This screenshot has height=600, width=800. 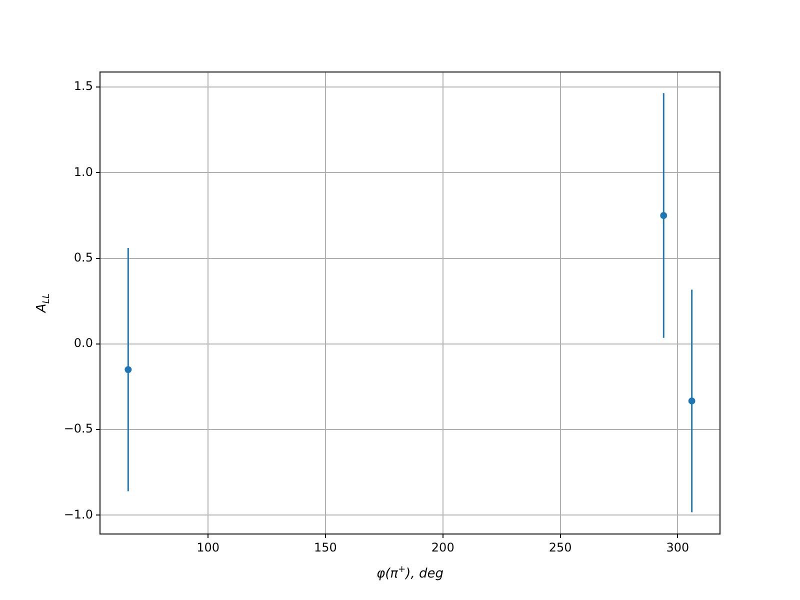 I want to click on x-axis-title: φ(π+), deg, so click(x=410, y=573).